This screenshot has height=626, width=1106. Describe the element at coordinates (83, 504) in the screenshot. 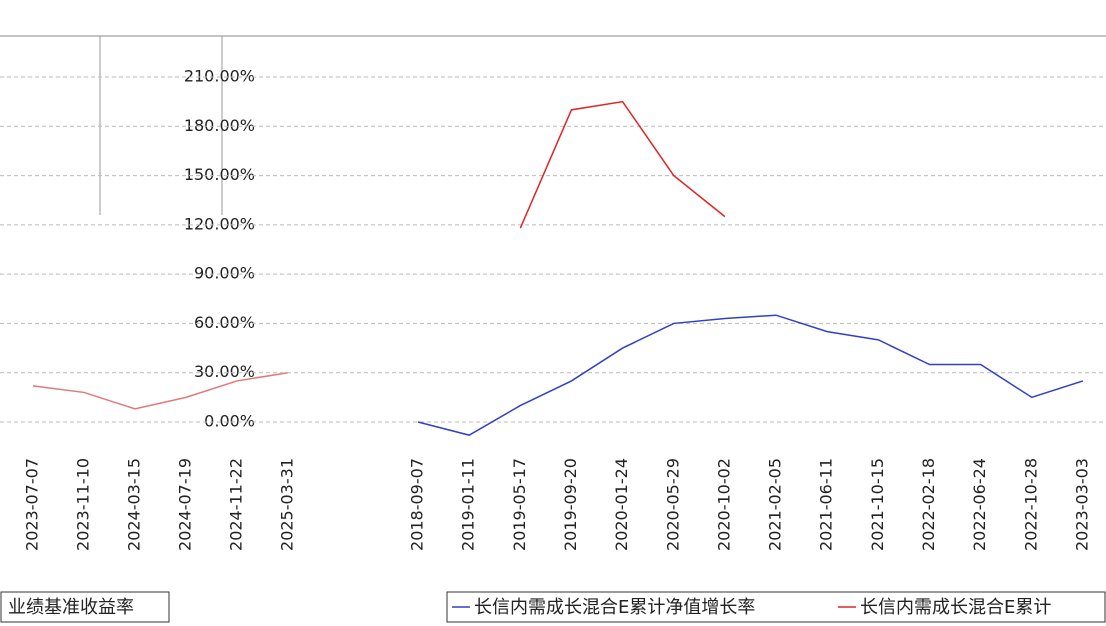

I see `x-tick-label: 2023-11-10` at that location.